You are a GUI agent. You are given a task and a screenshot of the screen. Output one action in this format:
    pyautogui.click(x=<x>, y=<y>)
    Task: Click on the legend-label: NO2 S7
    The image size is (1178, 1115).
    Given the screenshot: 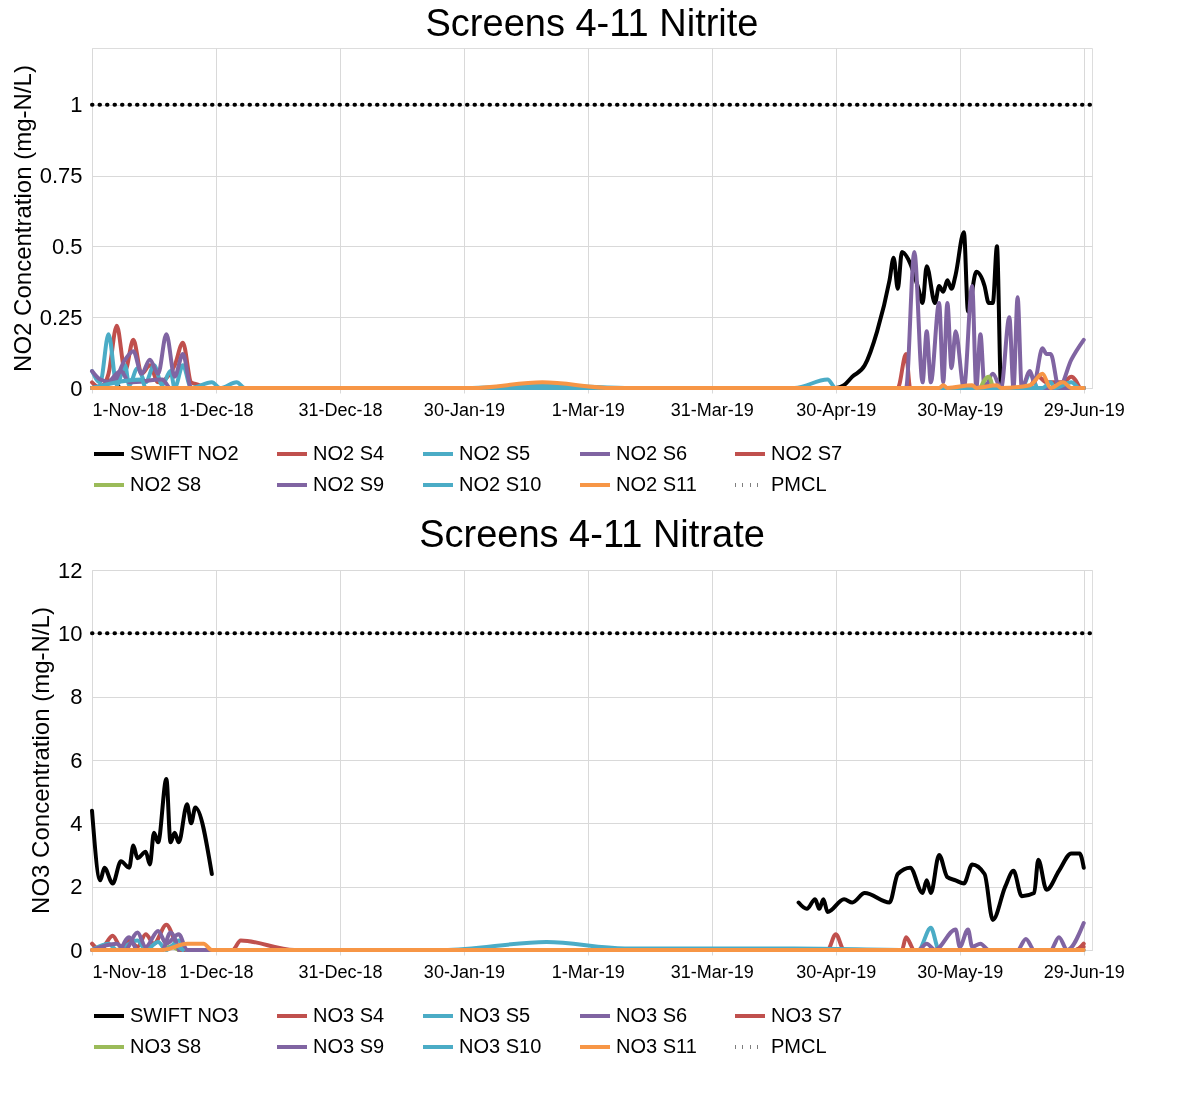 What is the action you would take?
    pyautogui.click(x=807, y=453)
    